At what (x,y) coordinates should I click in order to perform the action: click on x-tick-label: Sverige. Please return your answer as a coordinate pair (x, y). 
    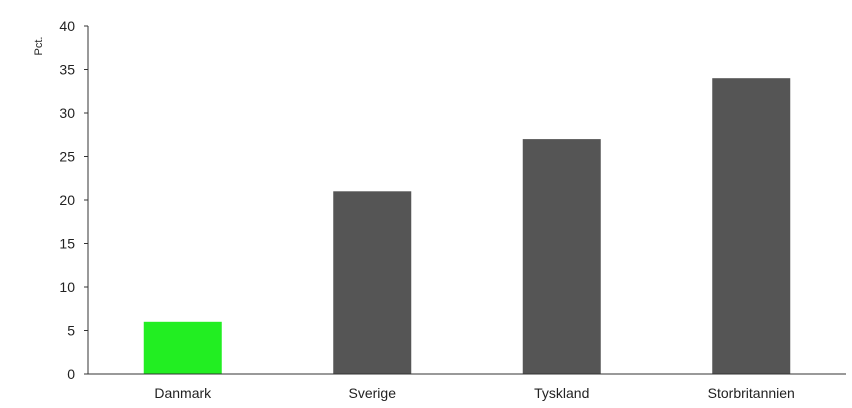
    Looking at the image, I should click on (373, 393).